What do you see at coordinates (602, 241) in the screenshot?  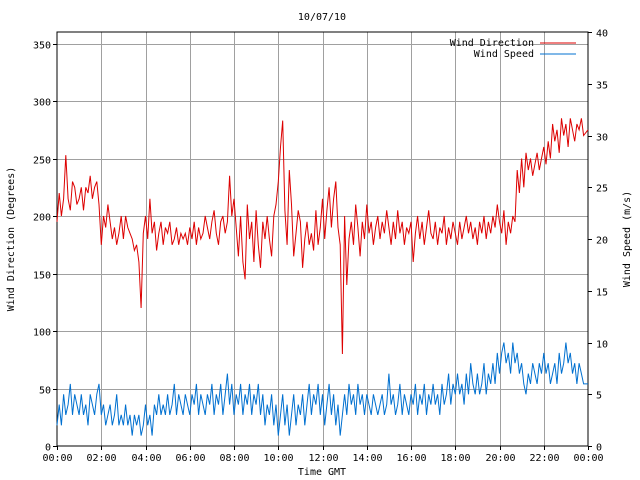 I see `y-right-tick-label: 20` at bounding box center [602, 241].